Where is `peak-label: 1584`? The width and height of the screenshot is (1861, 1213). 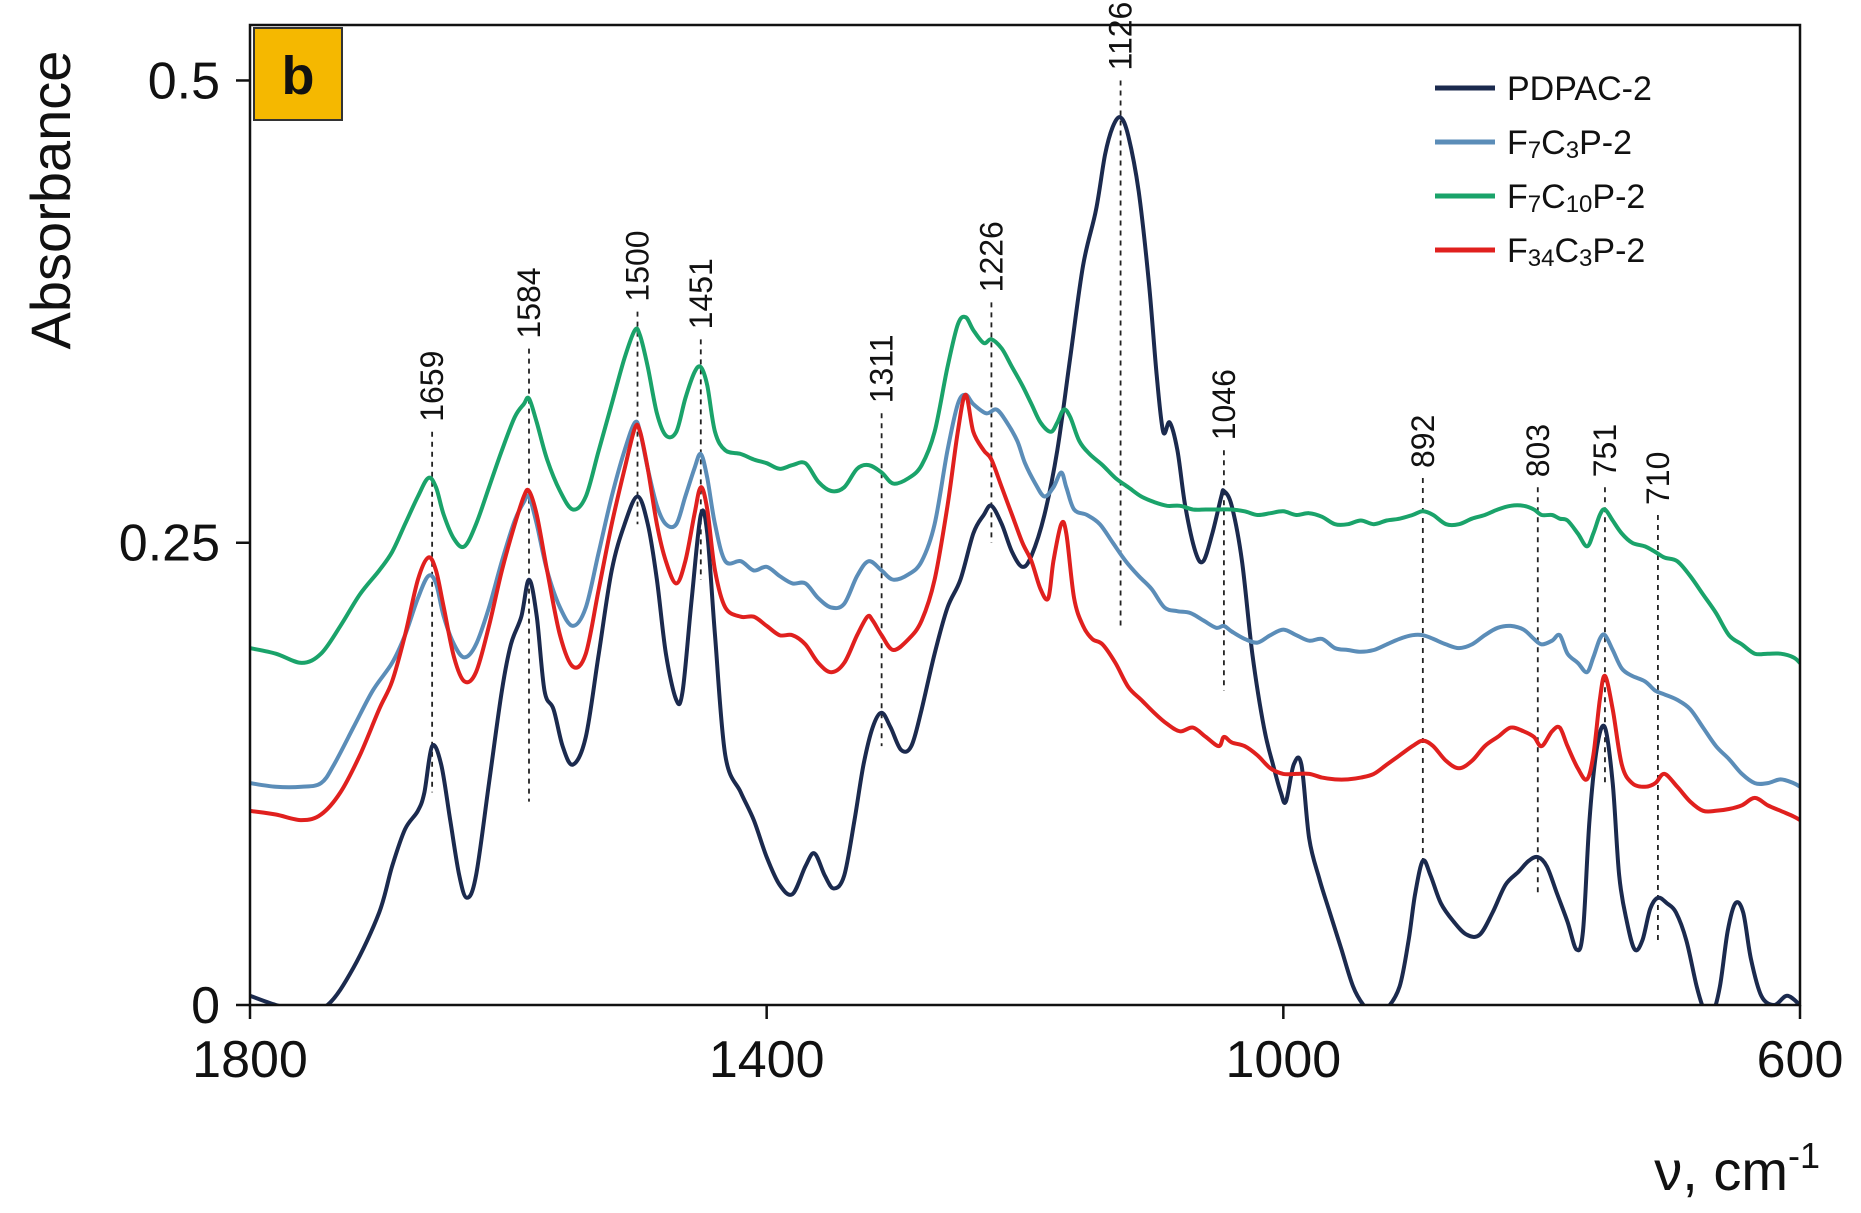 peak-label: 1584 is located at coordinates (529, 302).